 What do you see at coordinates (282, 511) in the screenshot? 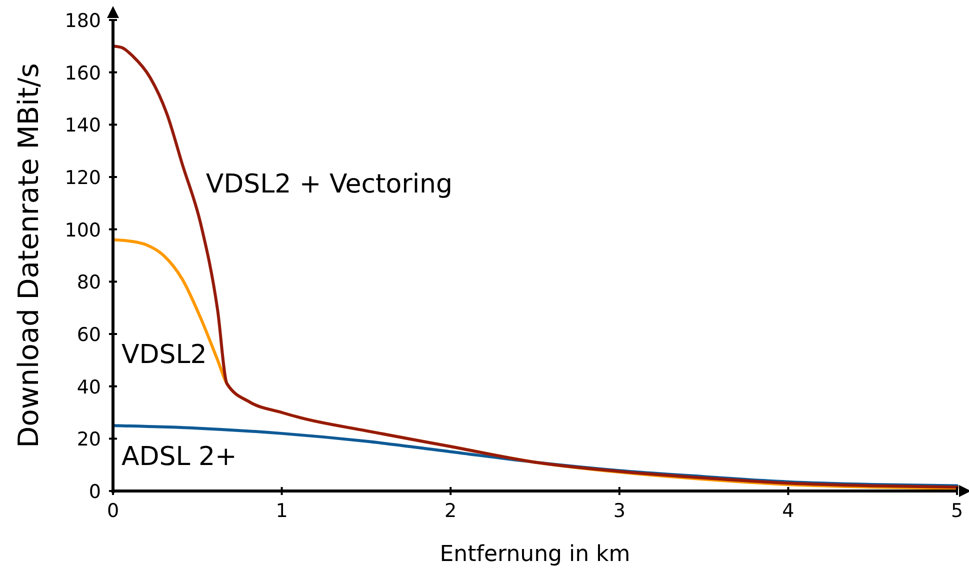
I see `x-tick-label: 1` at bounding box center [282, 511].